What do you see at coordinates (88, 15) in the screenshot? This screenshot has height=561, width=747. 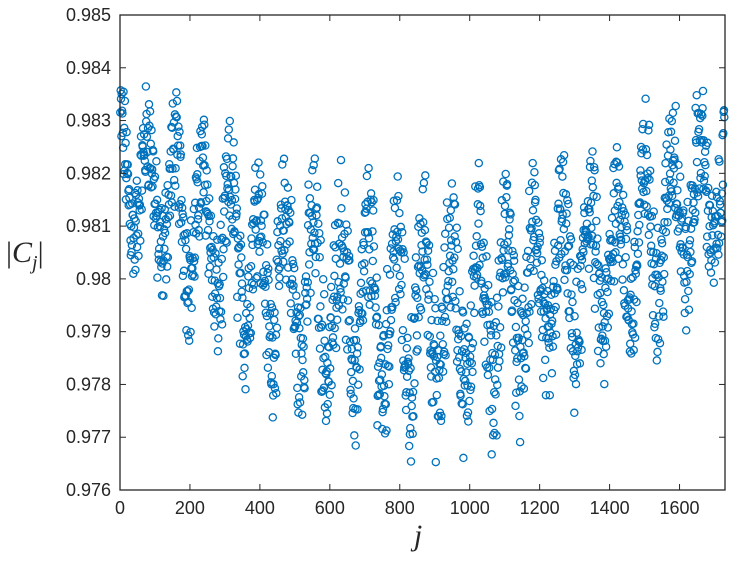 I see `y-tick-label: 0.985` at bounding box center [88, 15].